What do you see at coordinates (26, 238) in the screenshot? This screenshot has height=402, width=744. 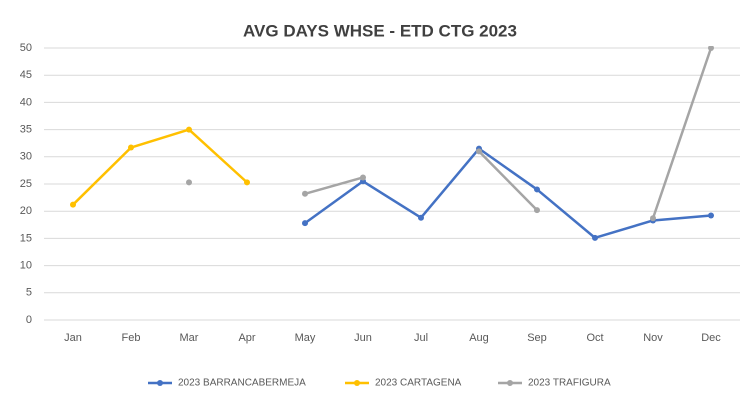 I see `y-tick-label: 15` at bounding box center [26, 238].